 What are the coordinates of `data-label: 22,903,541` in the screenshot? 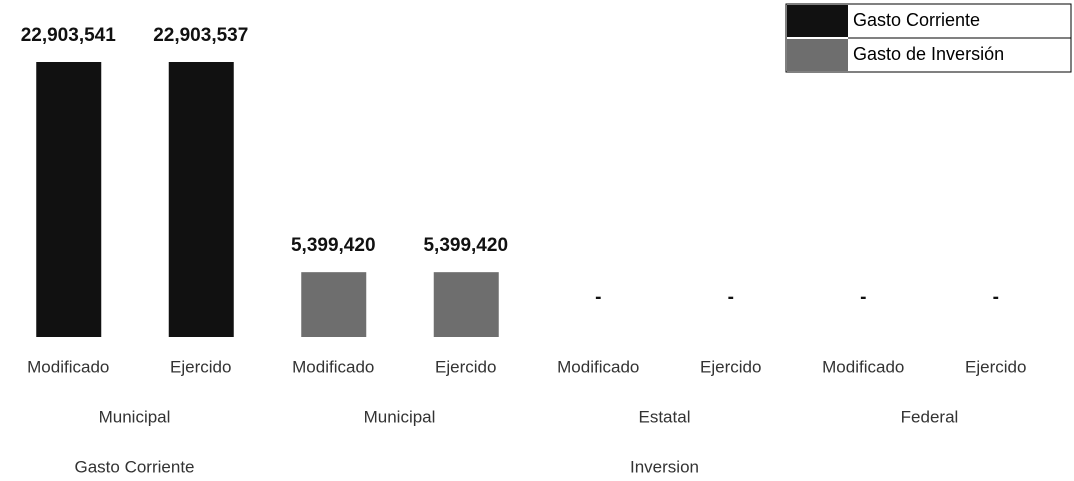 It's located at (69, 35).